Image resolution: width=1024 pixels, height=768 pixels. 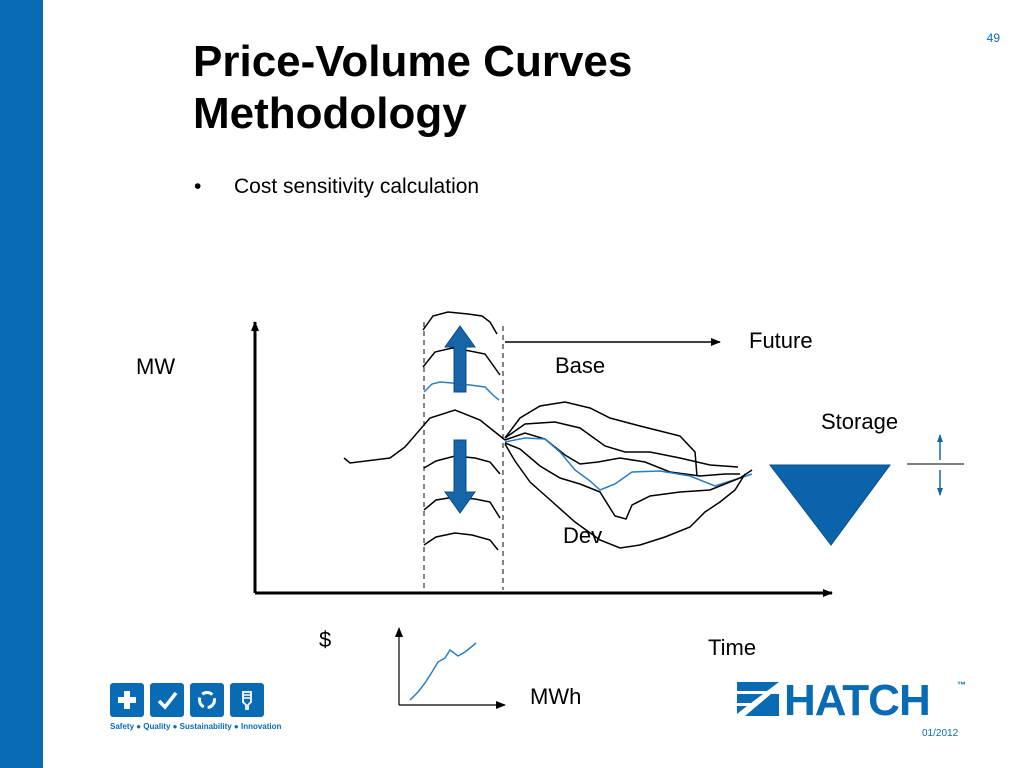 I want to click on dev-curve-blue, so click(x=628, y=464).